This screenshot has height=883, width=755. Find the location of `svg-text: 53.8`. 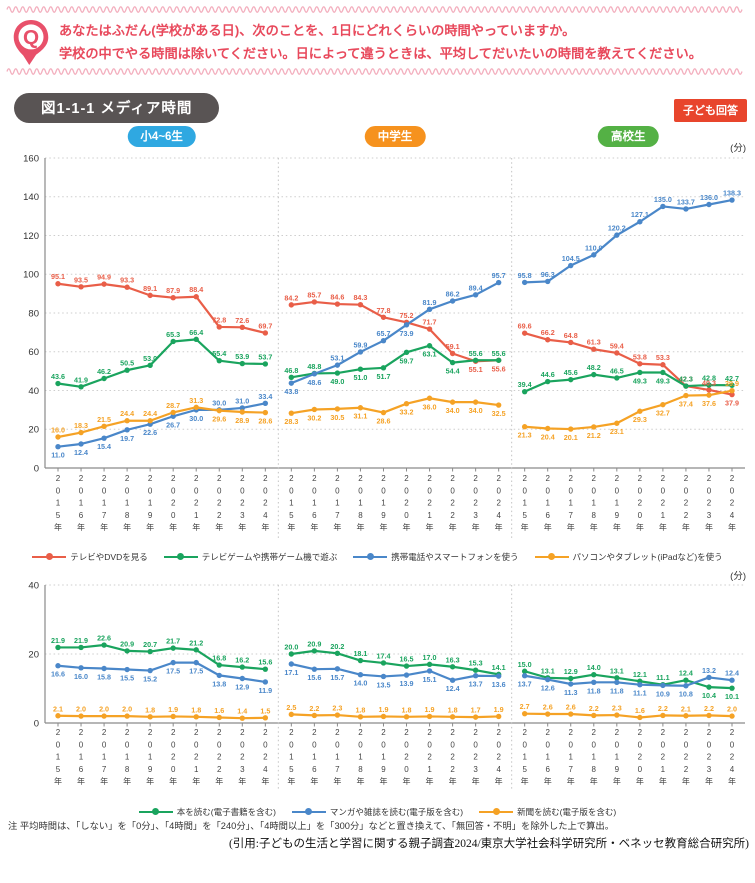

svg-text: 53.8 is located at coordinates (640, 356).